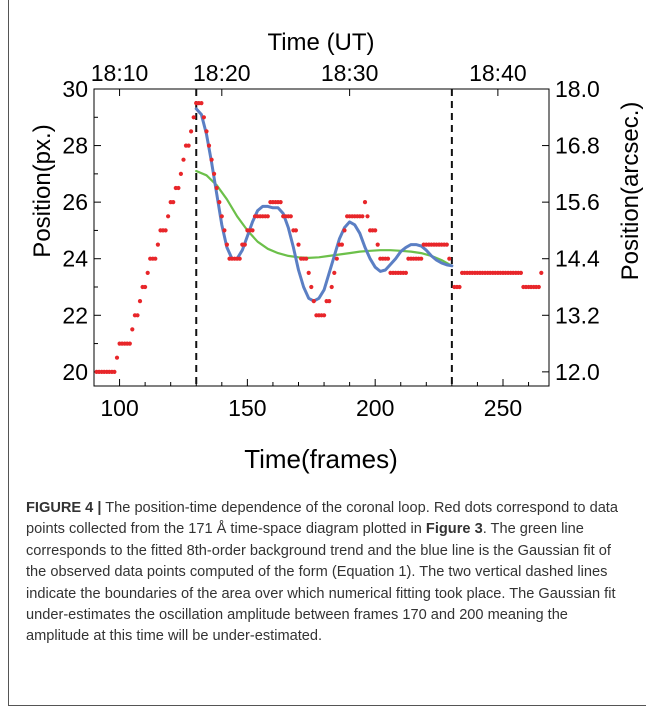  What do you see at coordinates (321, 459) in the screenshot?
I see `bottom-axis-title: Time(frames)` at bounding box center [321, 459].